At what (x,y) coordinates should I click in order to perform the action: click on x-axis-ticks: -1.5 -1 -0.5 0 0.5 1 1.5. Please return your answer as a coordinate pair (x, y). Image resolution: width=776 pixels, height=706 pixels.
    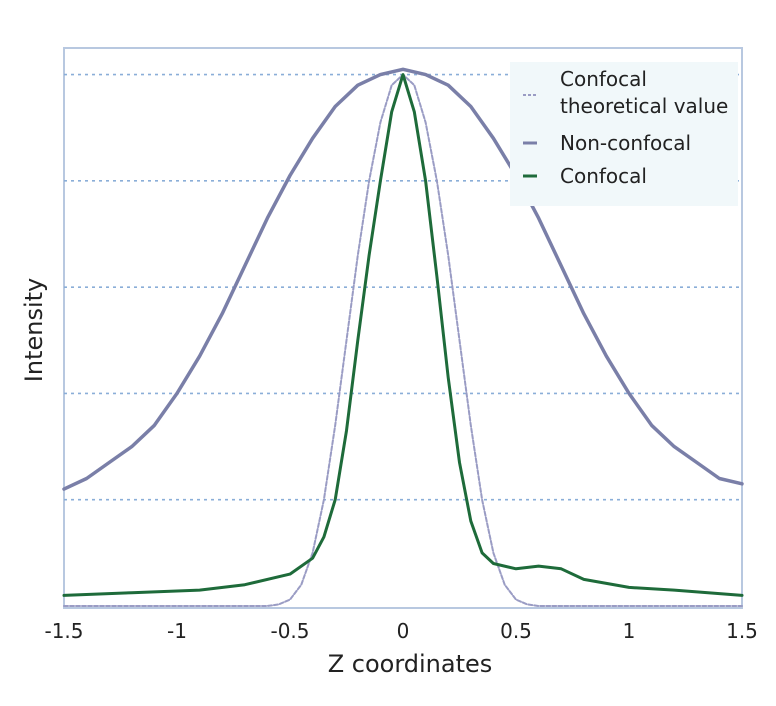
    Looking at the image, I should click on (400, 631).